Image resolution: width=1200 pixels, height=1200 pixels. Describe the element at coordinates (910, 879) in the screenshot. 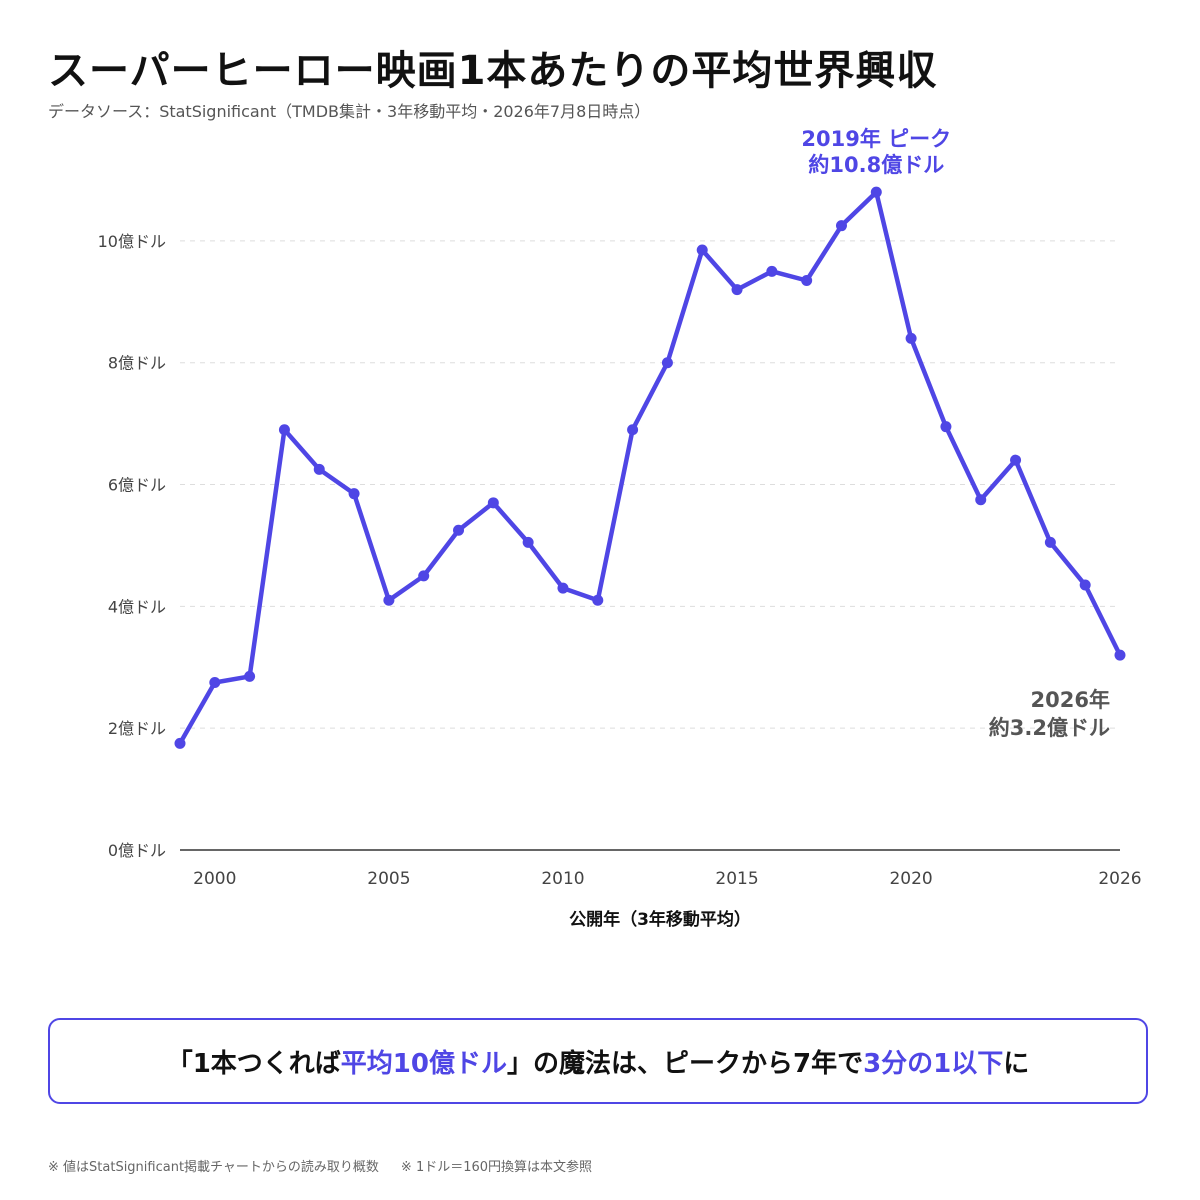

I see `x-tick-label: 2020` at that location.